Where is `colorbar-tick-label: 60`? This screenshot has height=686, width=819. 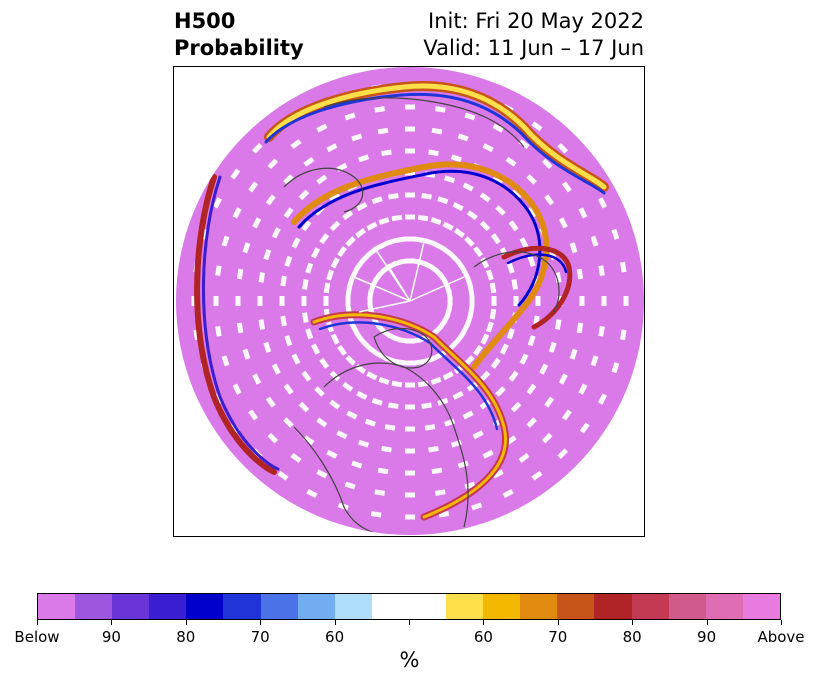 colorbar-tick-label: 60 is located at coordinates (335, 637).